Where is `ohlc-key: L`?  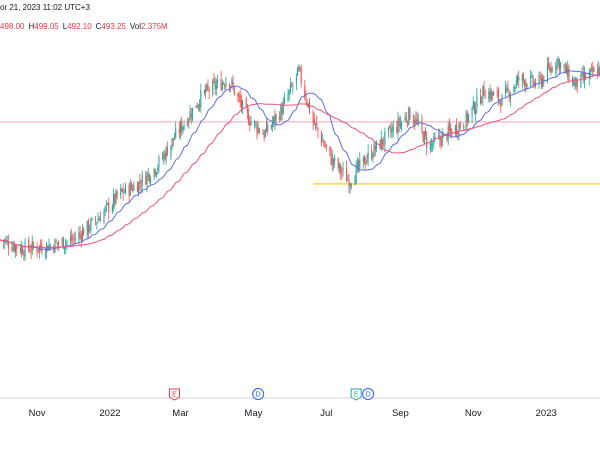
ohlc-key: L is located at coordinates (65, 26).